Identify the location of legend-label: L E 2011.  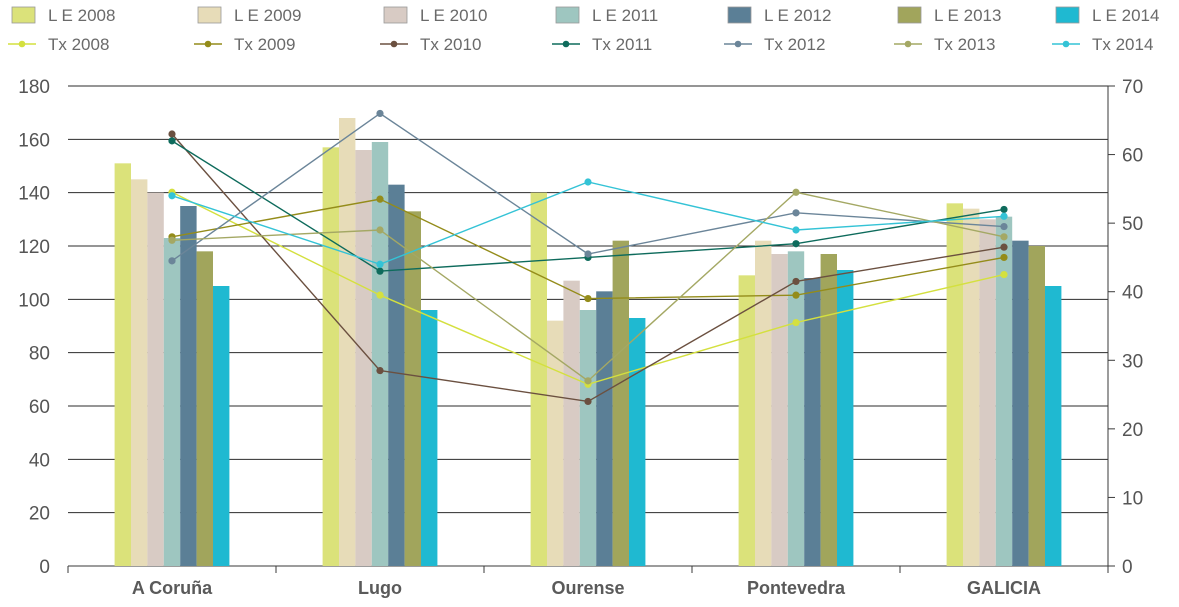
(625, 15).